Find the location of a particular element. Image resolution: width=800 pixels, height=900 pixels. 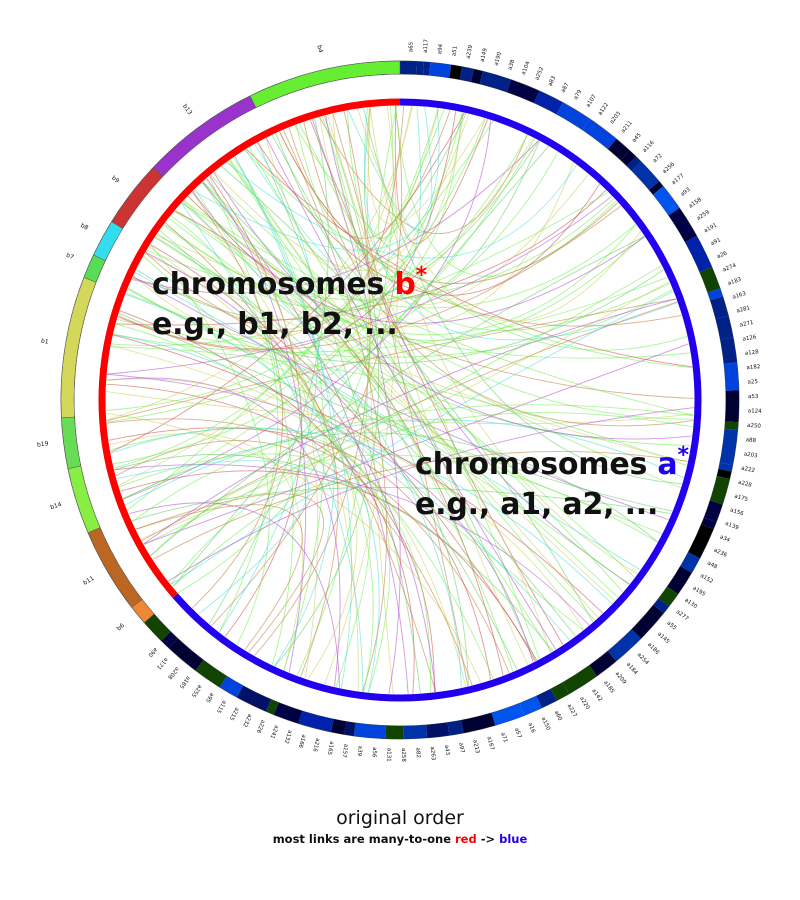

chromosome-a-tick-label: a43 is located at coordinates (446, 751).